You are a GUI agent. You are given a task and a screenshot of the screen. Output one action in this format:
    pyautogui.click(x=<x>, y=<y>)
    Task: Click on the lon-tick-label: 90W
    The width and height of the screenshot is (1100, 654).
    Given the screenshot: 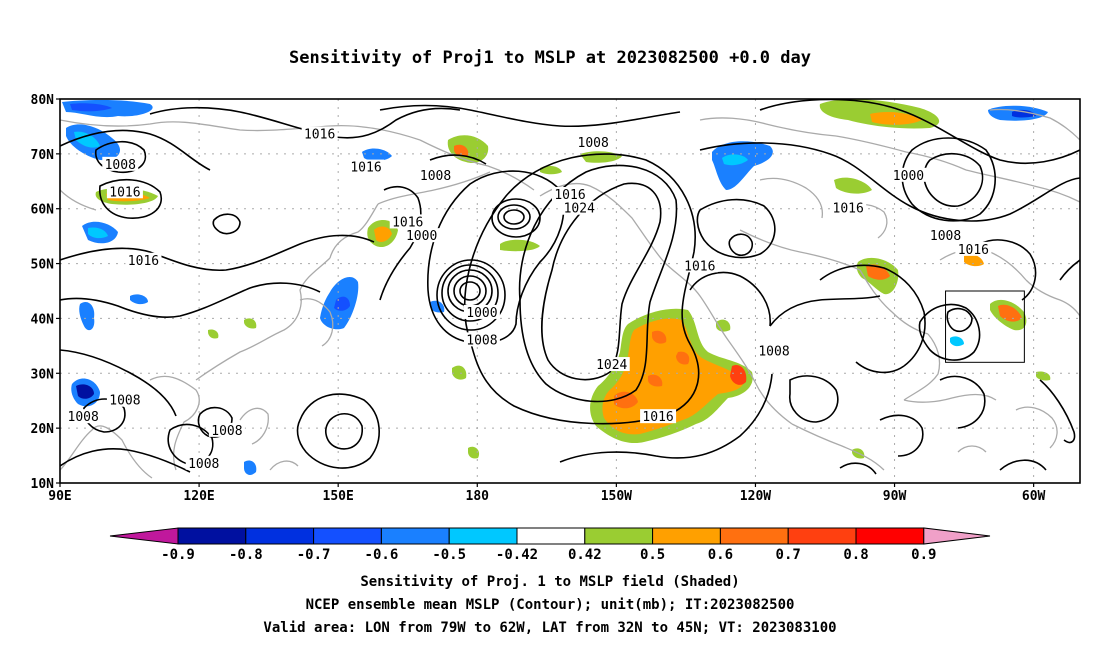 What is the action you would take?
    pyautogui.click(x=895, y=496)
    